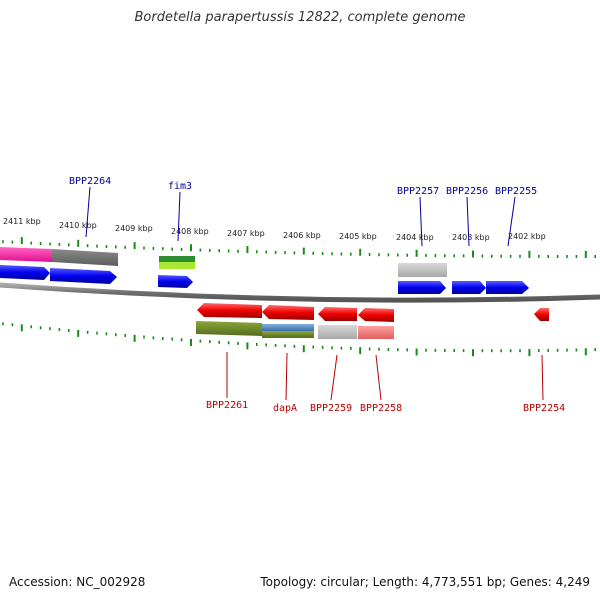 The height and width of the screenshot is (600, 600). What do you see at coordinates (303, 186) in the screenshot?
I see `forward-gene-labels: BPP2264 fim3 BPP2257 BPP2256 BPP2255` at bounding box center [303, 186].